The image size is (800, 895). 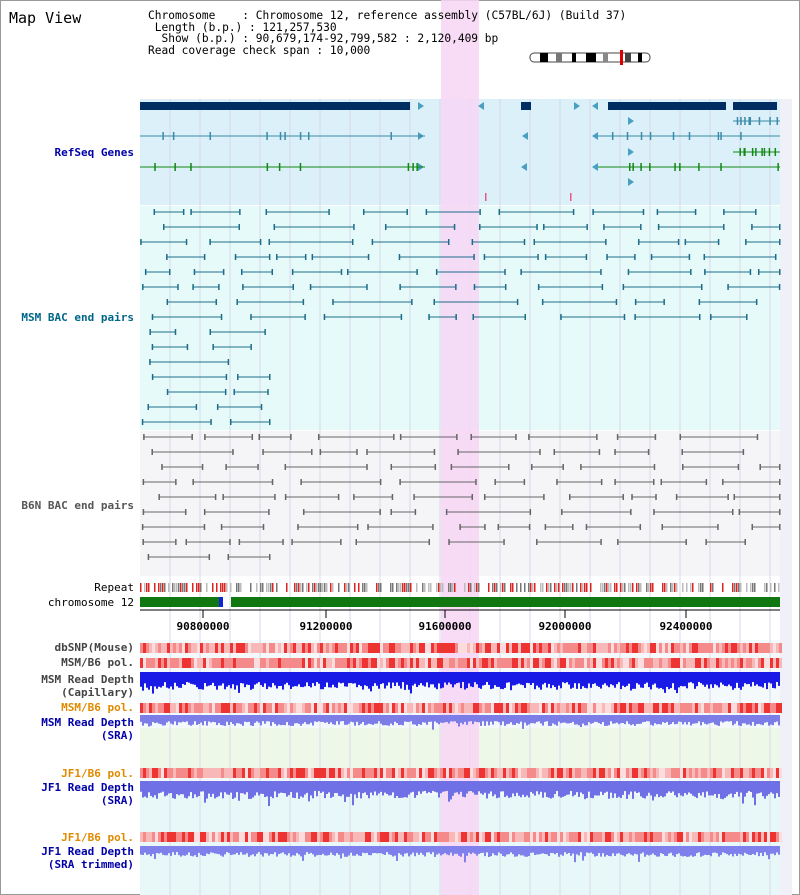 I want to click on track-label-msm-bac: MSM BAC end pairs, so click(x=77, y=317).